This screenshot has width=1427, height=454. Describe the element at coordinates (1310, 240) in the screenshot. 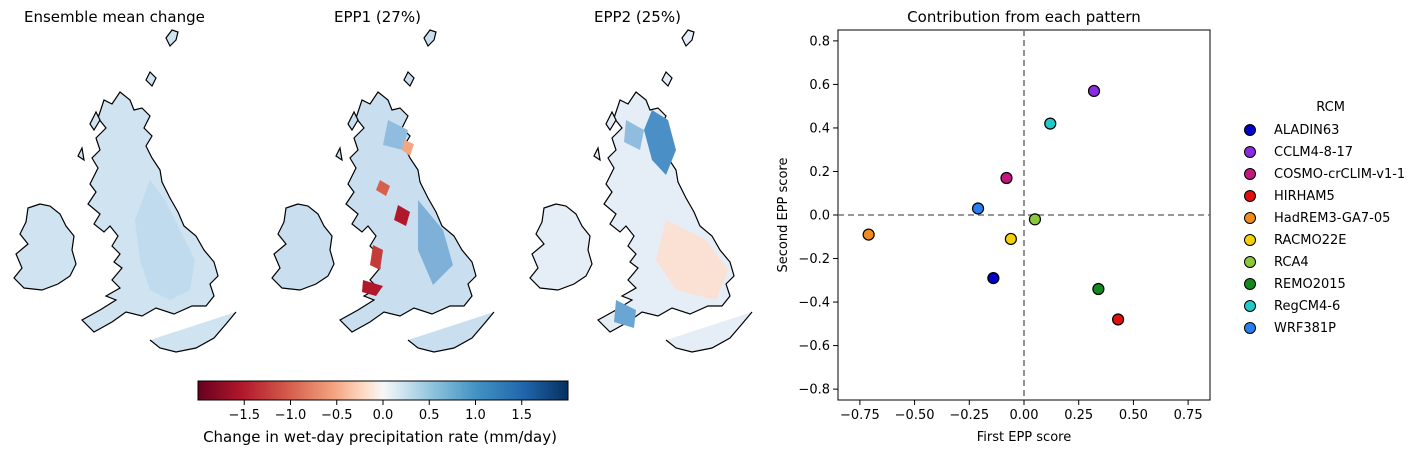

I see `legend-label: RACMO22E` at that location.